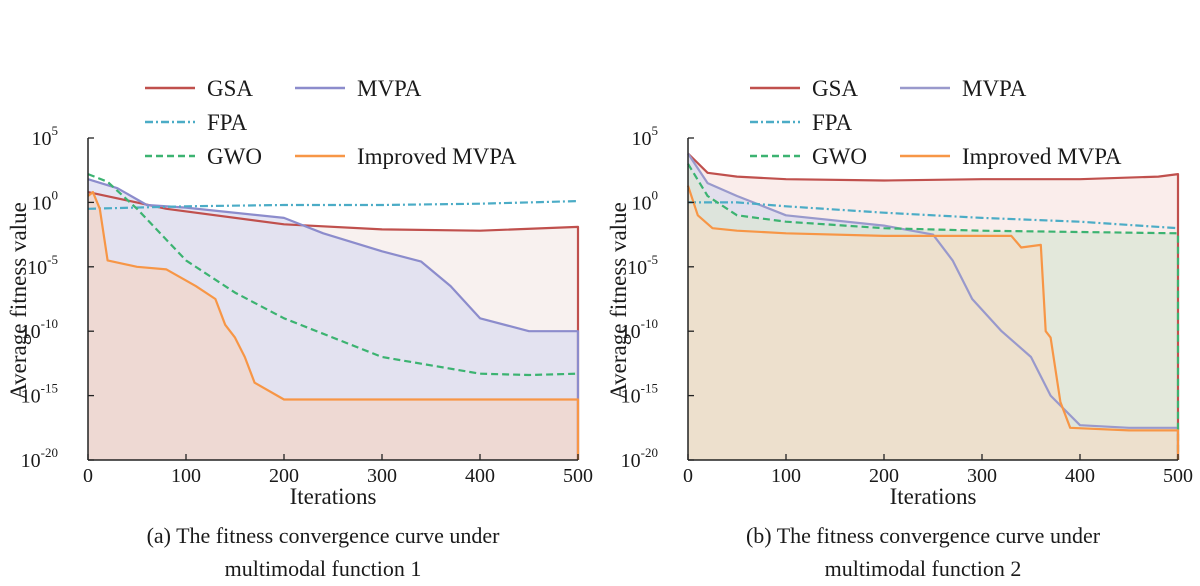 Image resolution: width=1200 pixels, height=586 pixels. Describe the element at coordinates (333, 275) in the screenshot. I see `series-line-gwo` at that location.